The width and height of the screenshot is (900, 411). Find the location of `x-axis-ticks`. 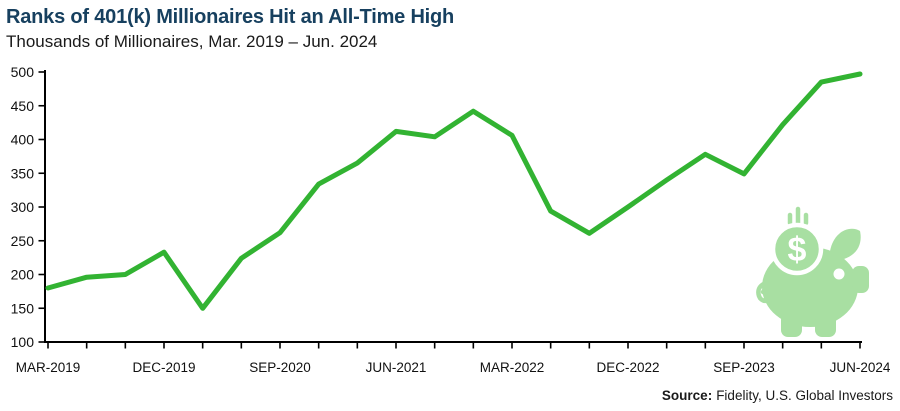

x-axis-ticks is located at coordinates (454, 345).